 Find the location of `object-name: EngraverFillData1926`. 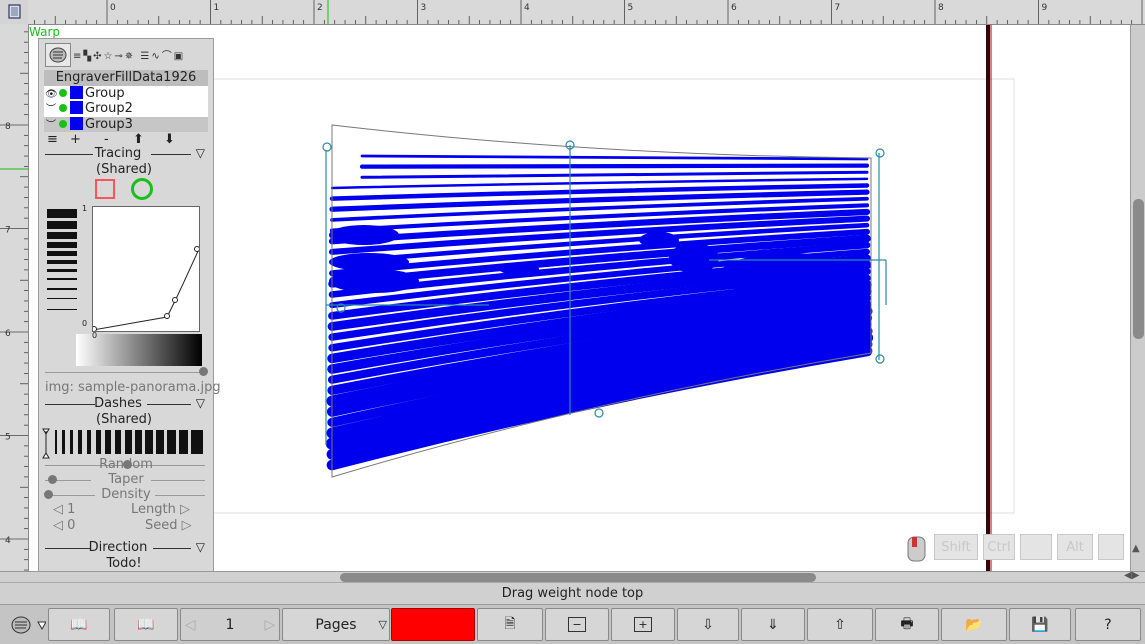

object-name: EngraverFillData1926 is located at coordinates (126, 77).